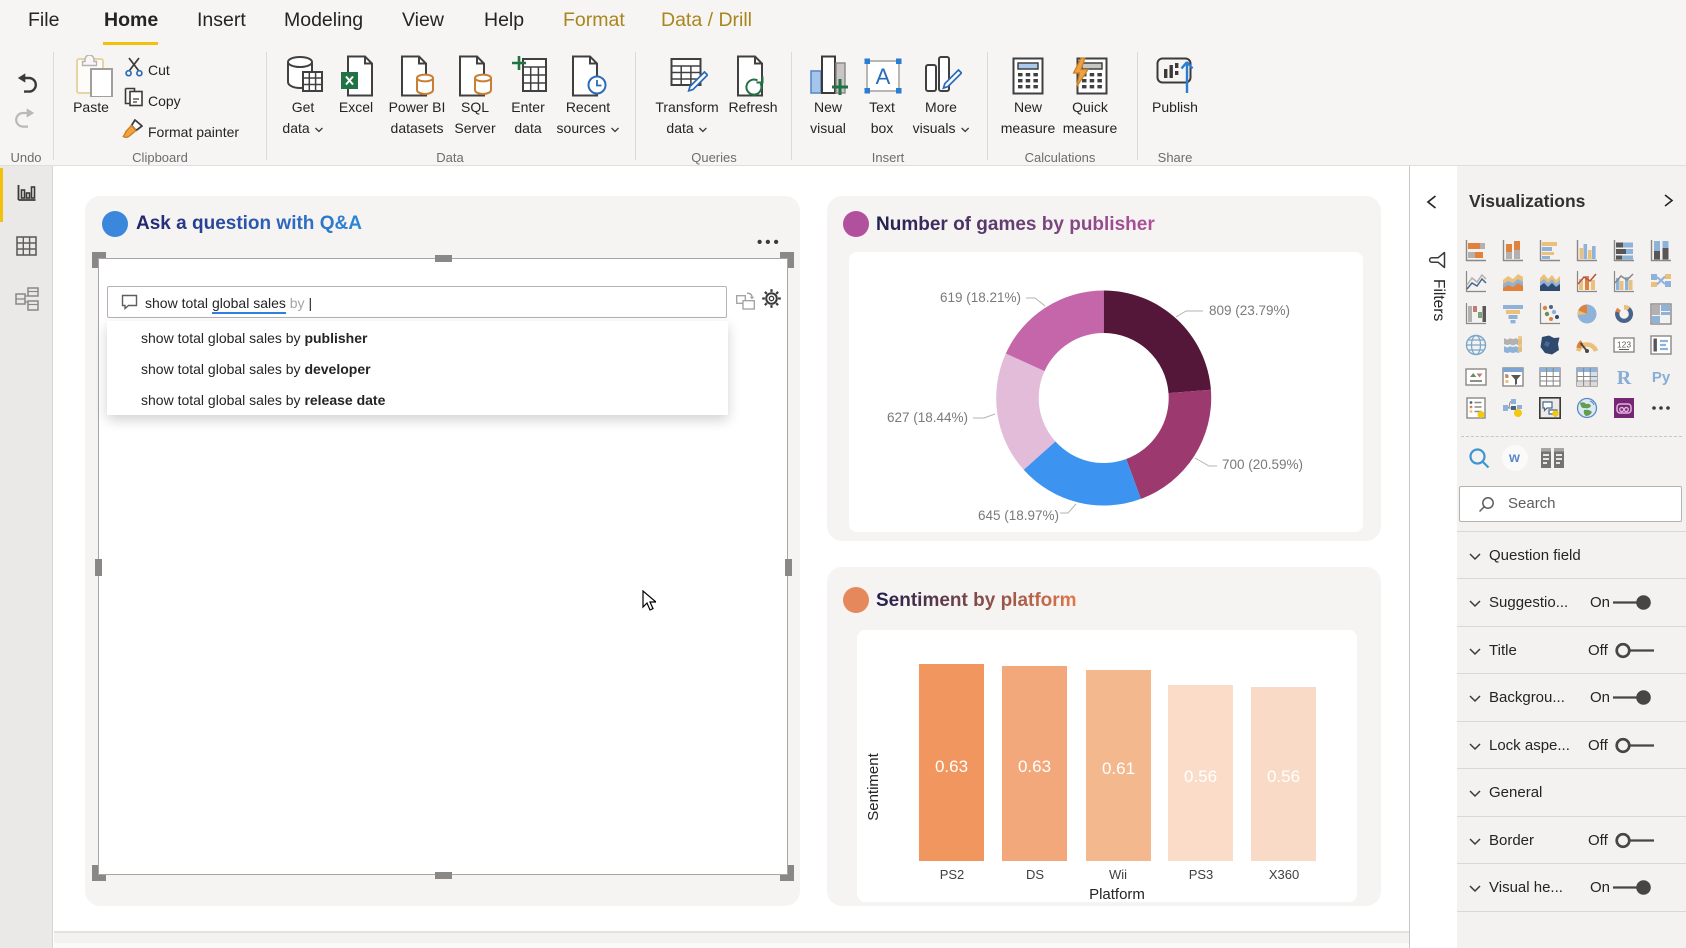  I want to click on svg-text: Py, so click(1661, 377).